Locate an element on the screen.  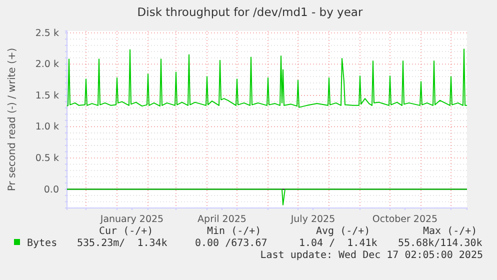
legend-label: Bytes is located at coordinates (42, 243).